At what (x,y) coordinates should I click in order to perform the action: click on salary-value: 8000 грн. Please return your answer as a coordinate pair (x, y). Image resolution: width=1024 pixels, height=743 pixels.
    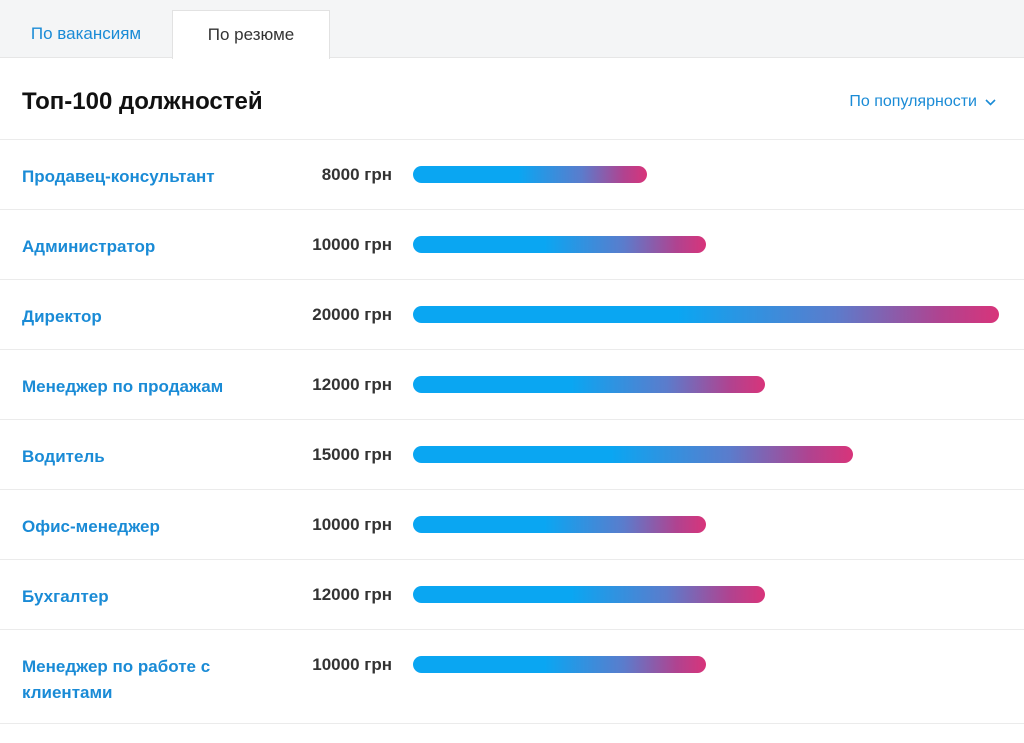
    Looking at the image, I should click on (356, 174).